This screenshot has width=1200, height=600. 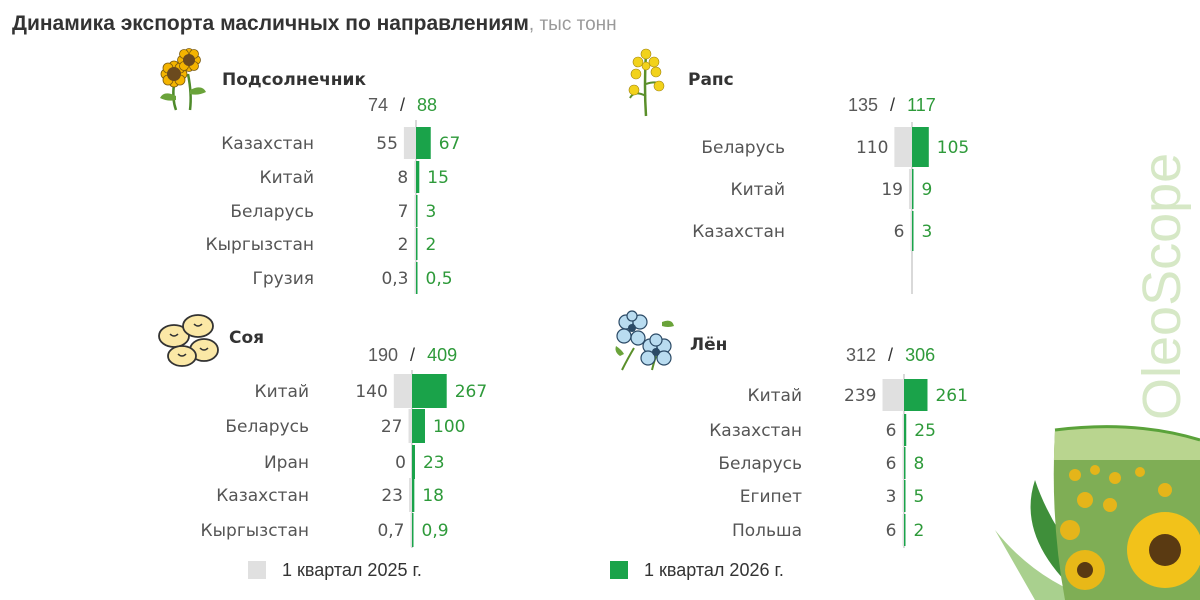 I want to click on value-label-2026: 25, so click(x=925, y=431).